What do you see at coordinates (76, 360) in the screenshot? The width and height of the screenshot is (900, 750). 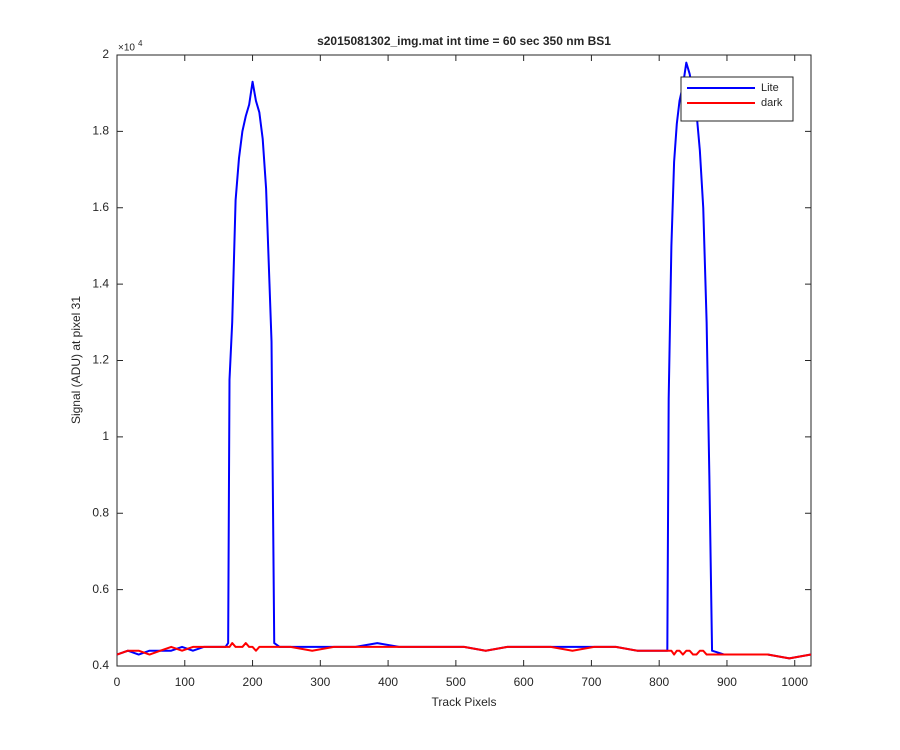 I see `y-axis-label: Signal (ADU) at pixel 31` at bounding box center [76, 360].